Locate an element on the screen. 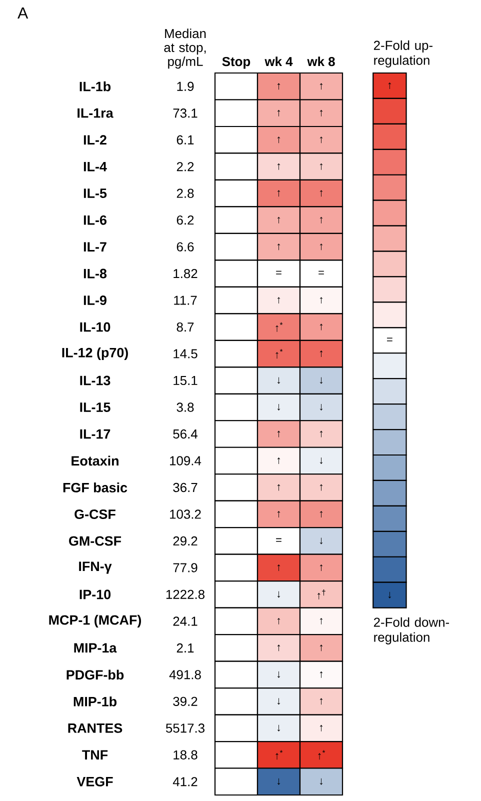 The image size is (481, 801). y-tick-label: IL-13 is located at coordinates (95, 381).